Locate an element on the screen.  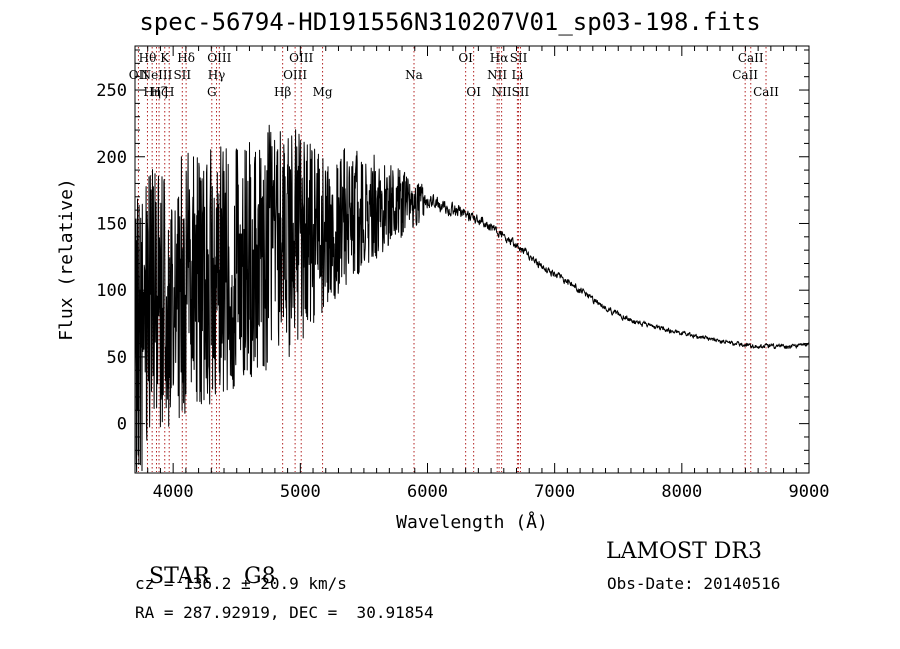
y-tick-label: 150 is located at coordinates (111, 224).